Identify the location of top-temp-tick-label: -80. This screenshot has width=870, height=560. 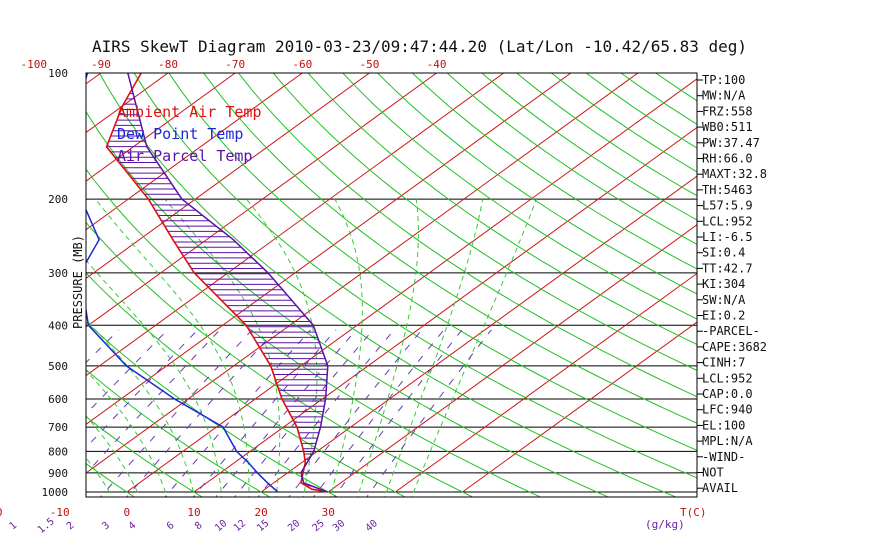
(168, 64).